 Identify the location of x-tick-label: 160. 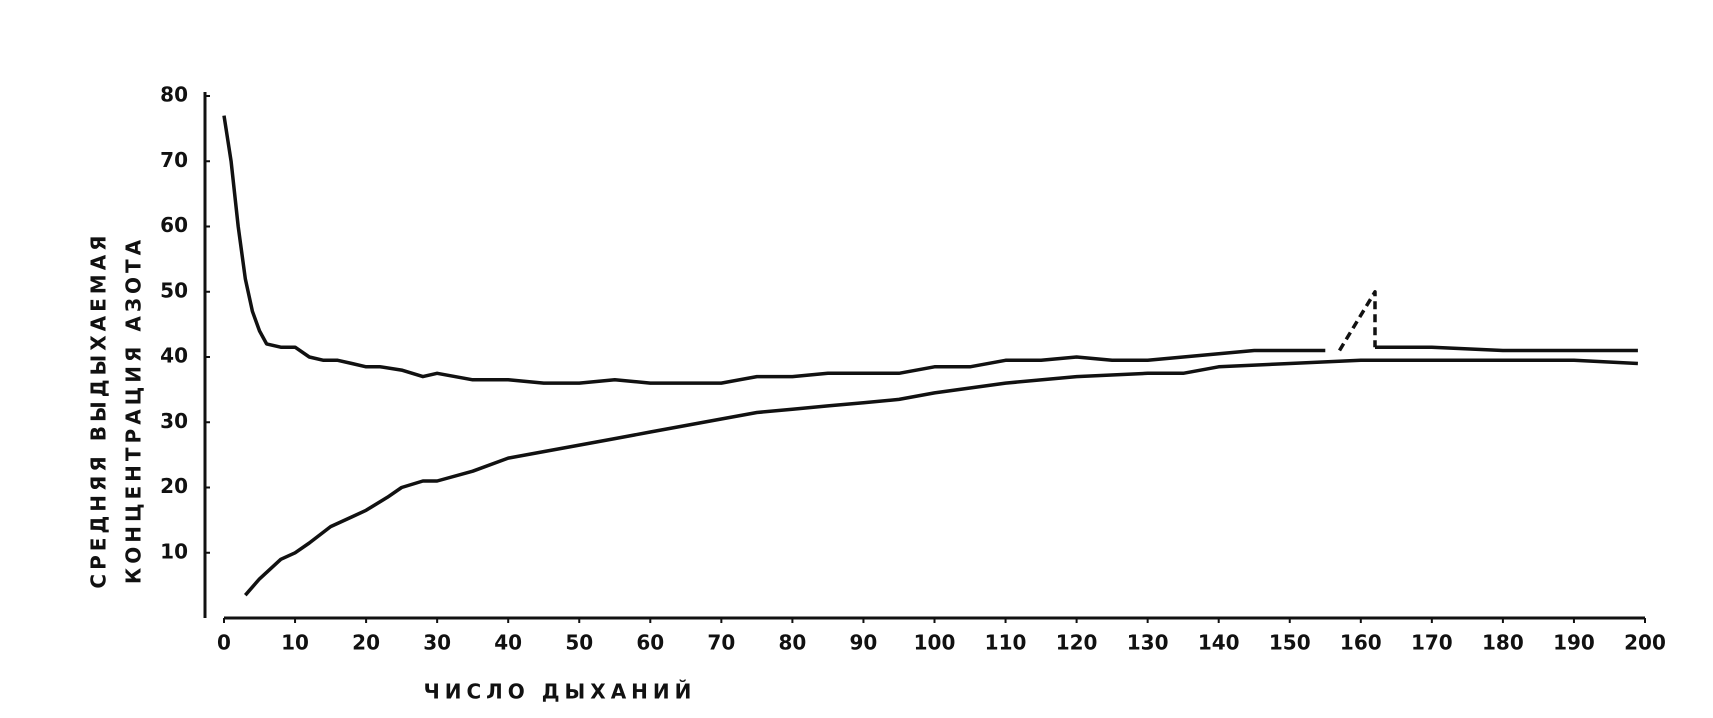
(1361, 643).